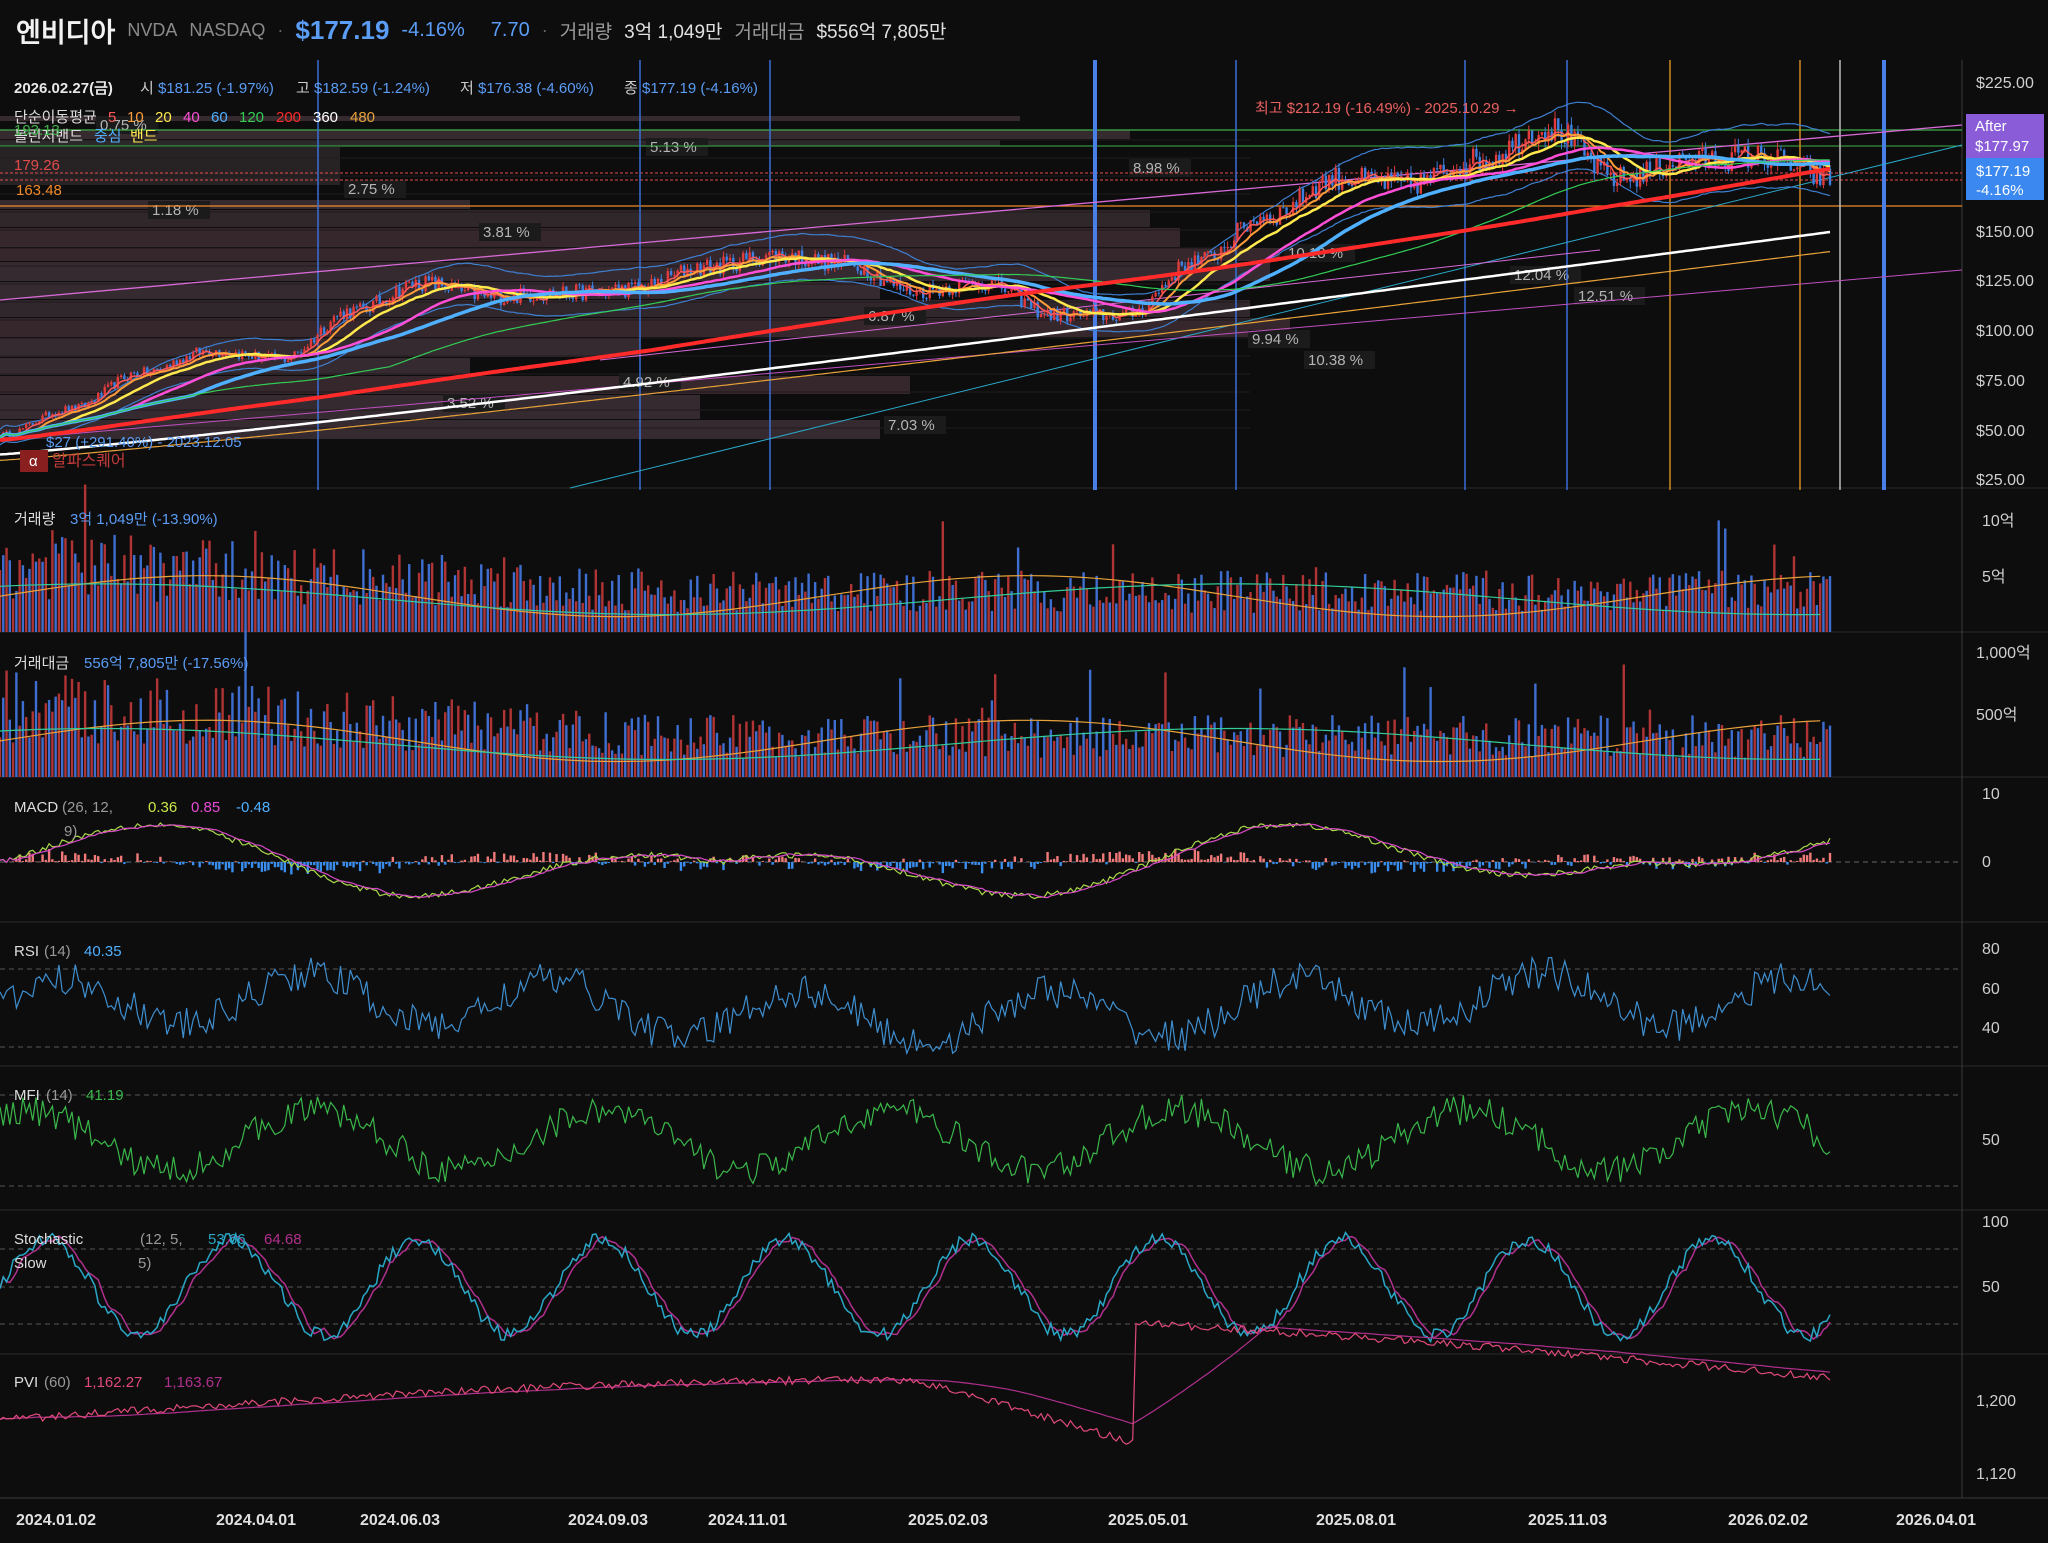 This screenshot has height=1543, width=2048. I want to click on after-price-tag-bg, so click(2005, 136).